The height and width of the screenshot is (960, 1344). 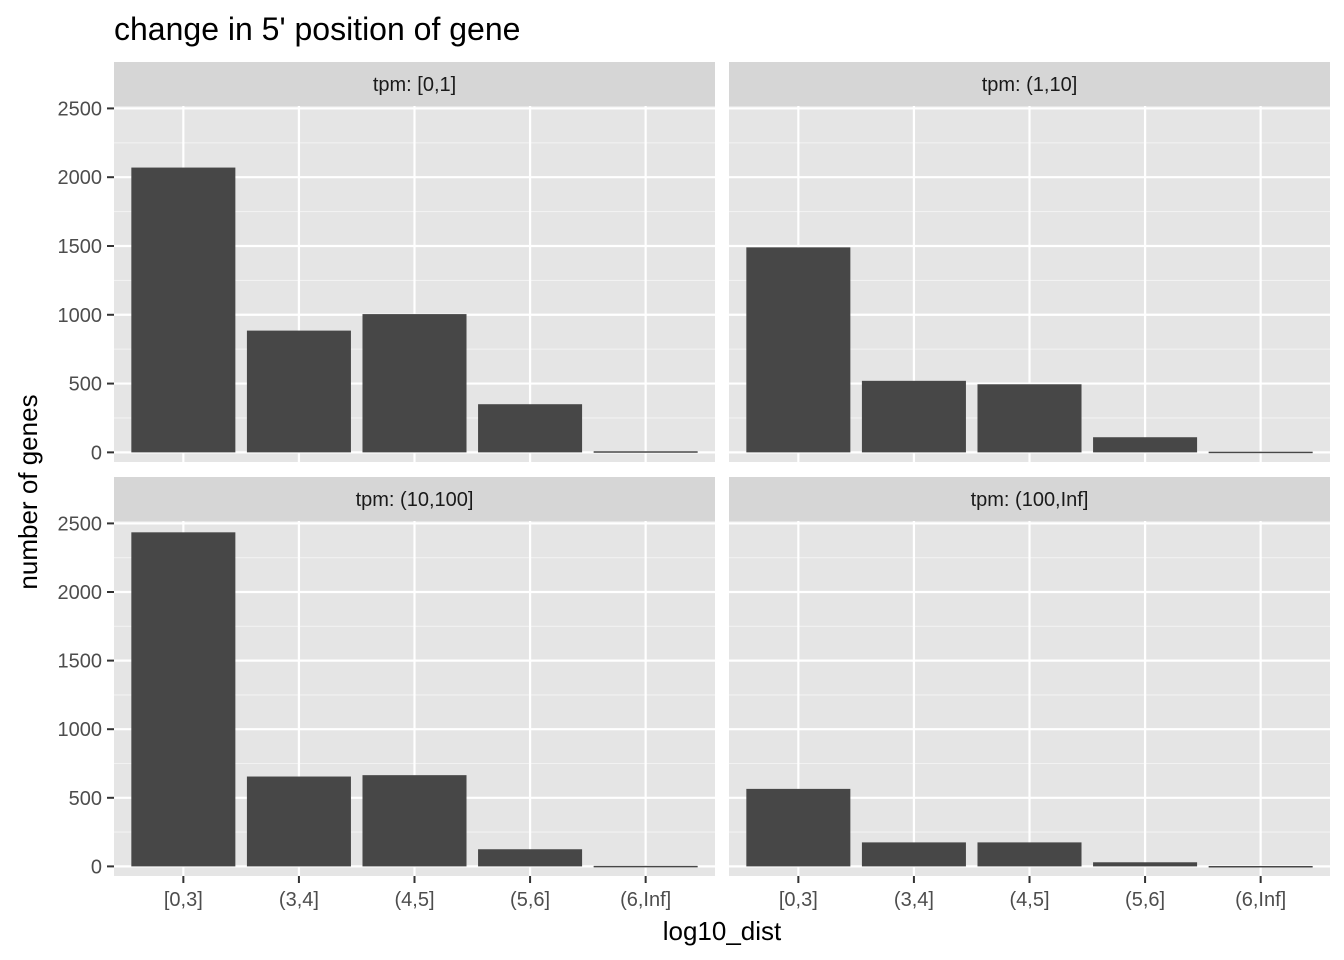 I want to click on facet-strip-label: tpm: [0,1], so click(x=414, y=85).